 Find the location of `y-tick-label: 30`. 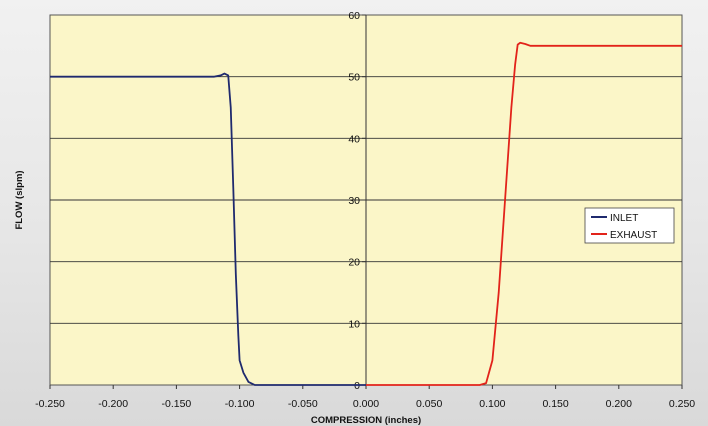

y-tick-label: 30 is located at coordinates (354, 201).